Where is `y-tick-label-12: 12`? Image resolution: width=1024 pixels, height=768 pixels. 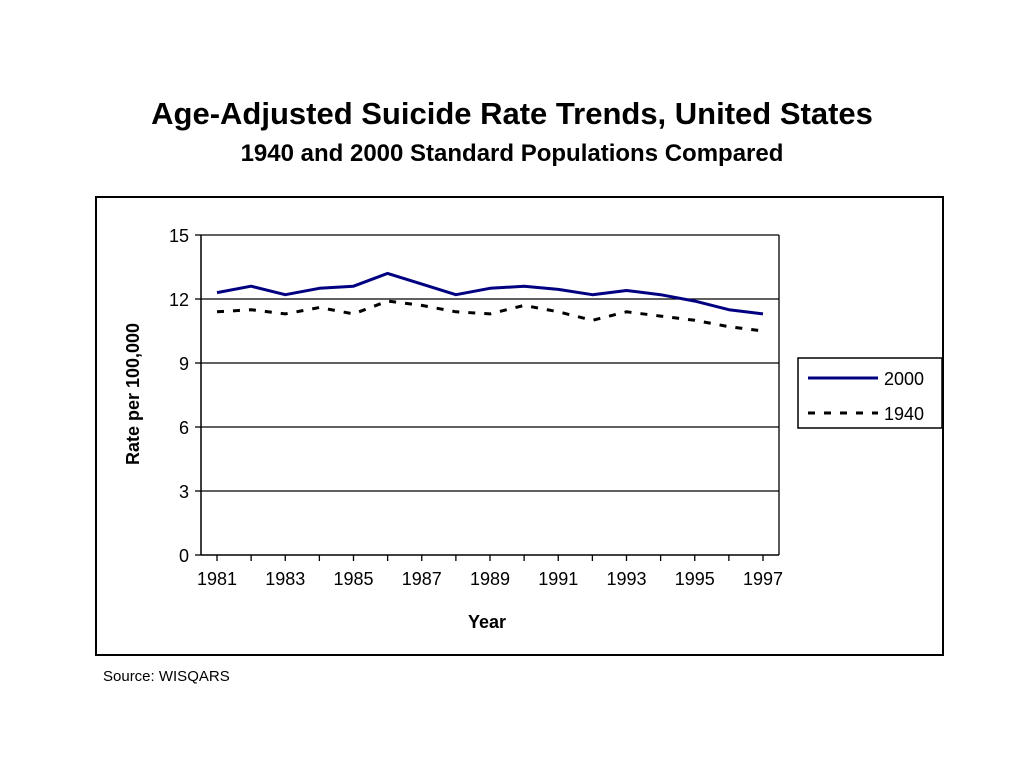
y-tick-label-12: 12 is located at coordinates (179, 300).